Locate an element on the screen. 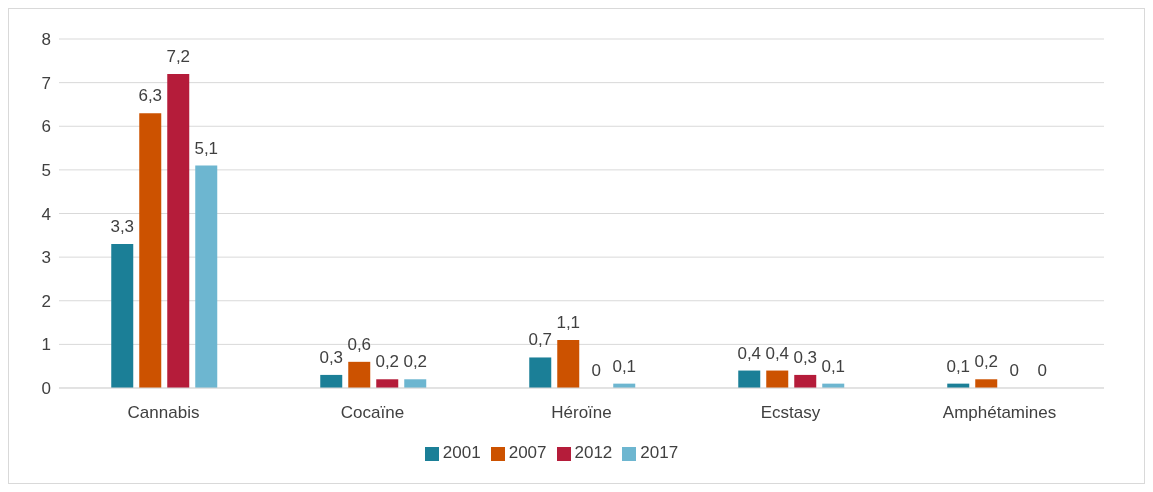 Image resolution: width=1153 pixels, height=492 pixels. x-tick-label: Ecstasy is located at coordinates (790, 413).